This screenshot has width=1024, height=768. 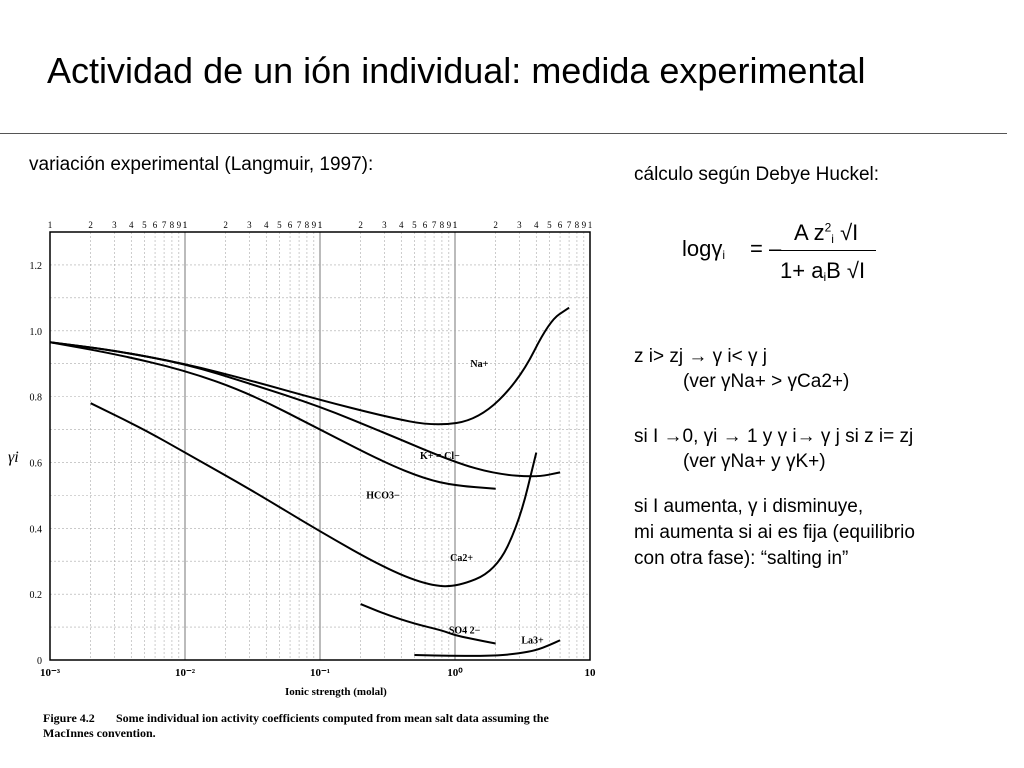 What do you see at coordinates (754, 461) in the screenshot?
I see `note-line-4: (ver γNa+ y γK+)` at bounding box center [754, 461].